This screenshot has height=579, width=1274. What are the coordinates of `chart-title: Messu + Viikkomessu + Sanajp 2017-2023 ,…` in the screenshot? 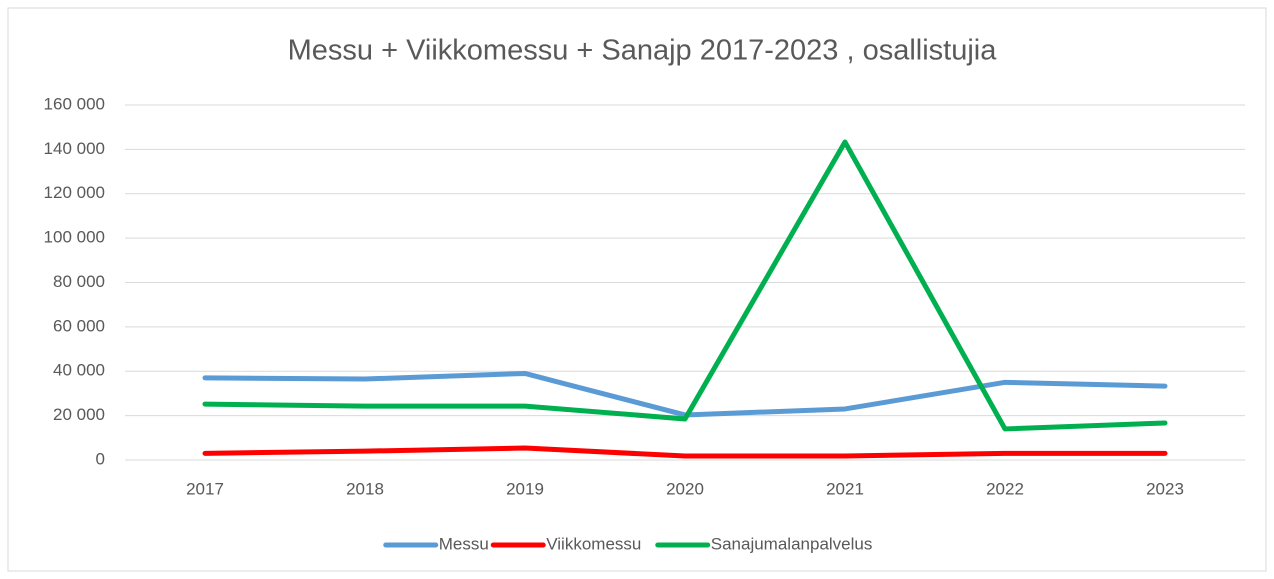 It's located at (643, 51).